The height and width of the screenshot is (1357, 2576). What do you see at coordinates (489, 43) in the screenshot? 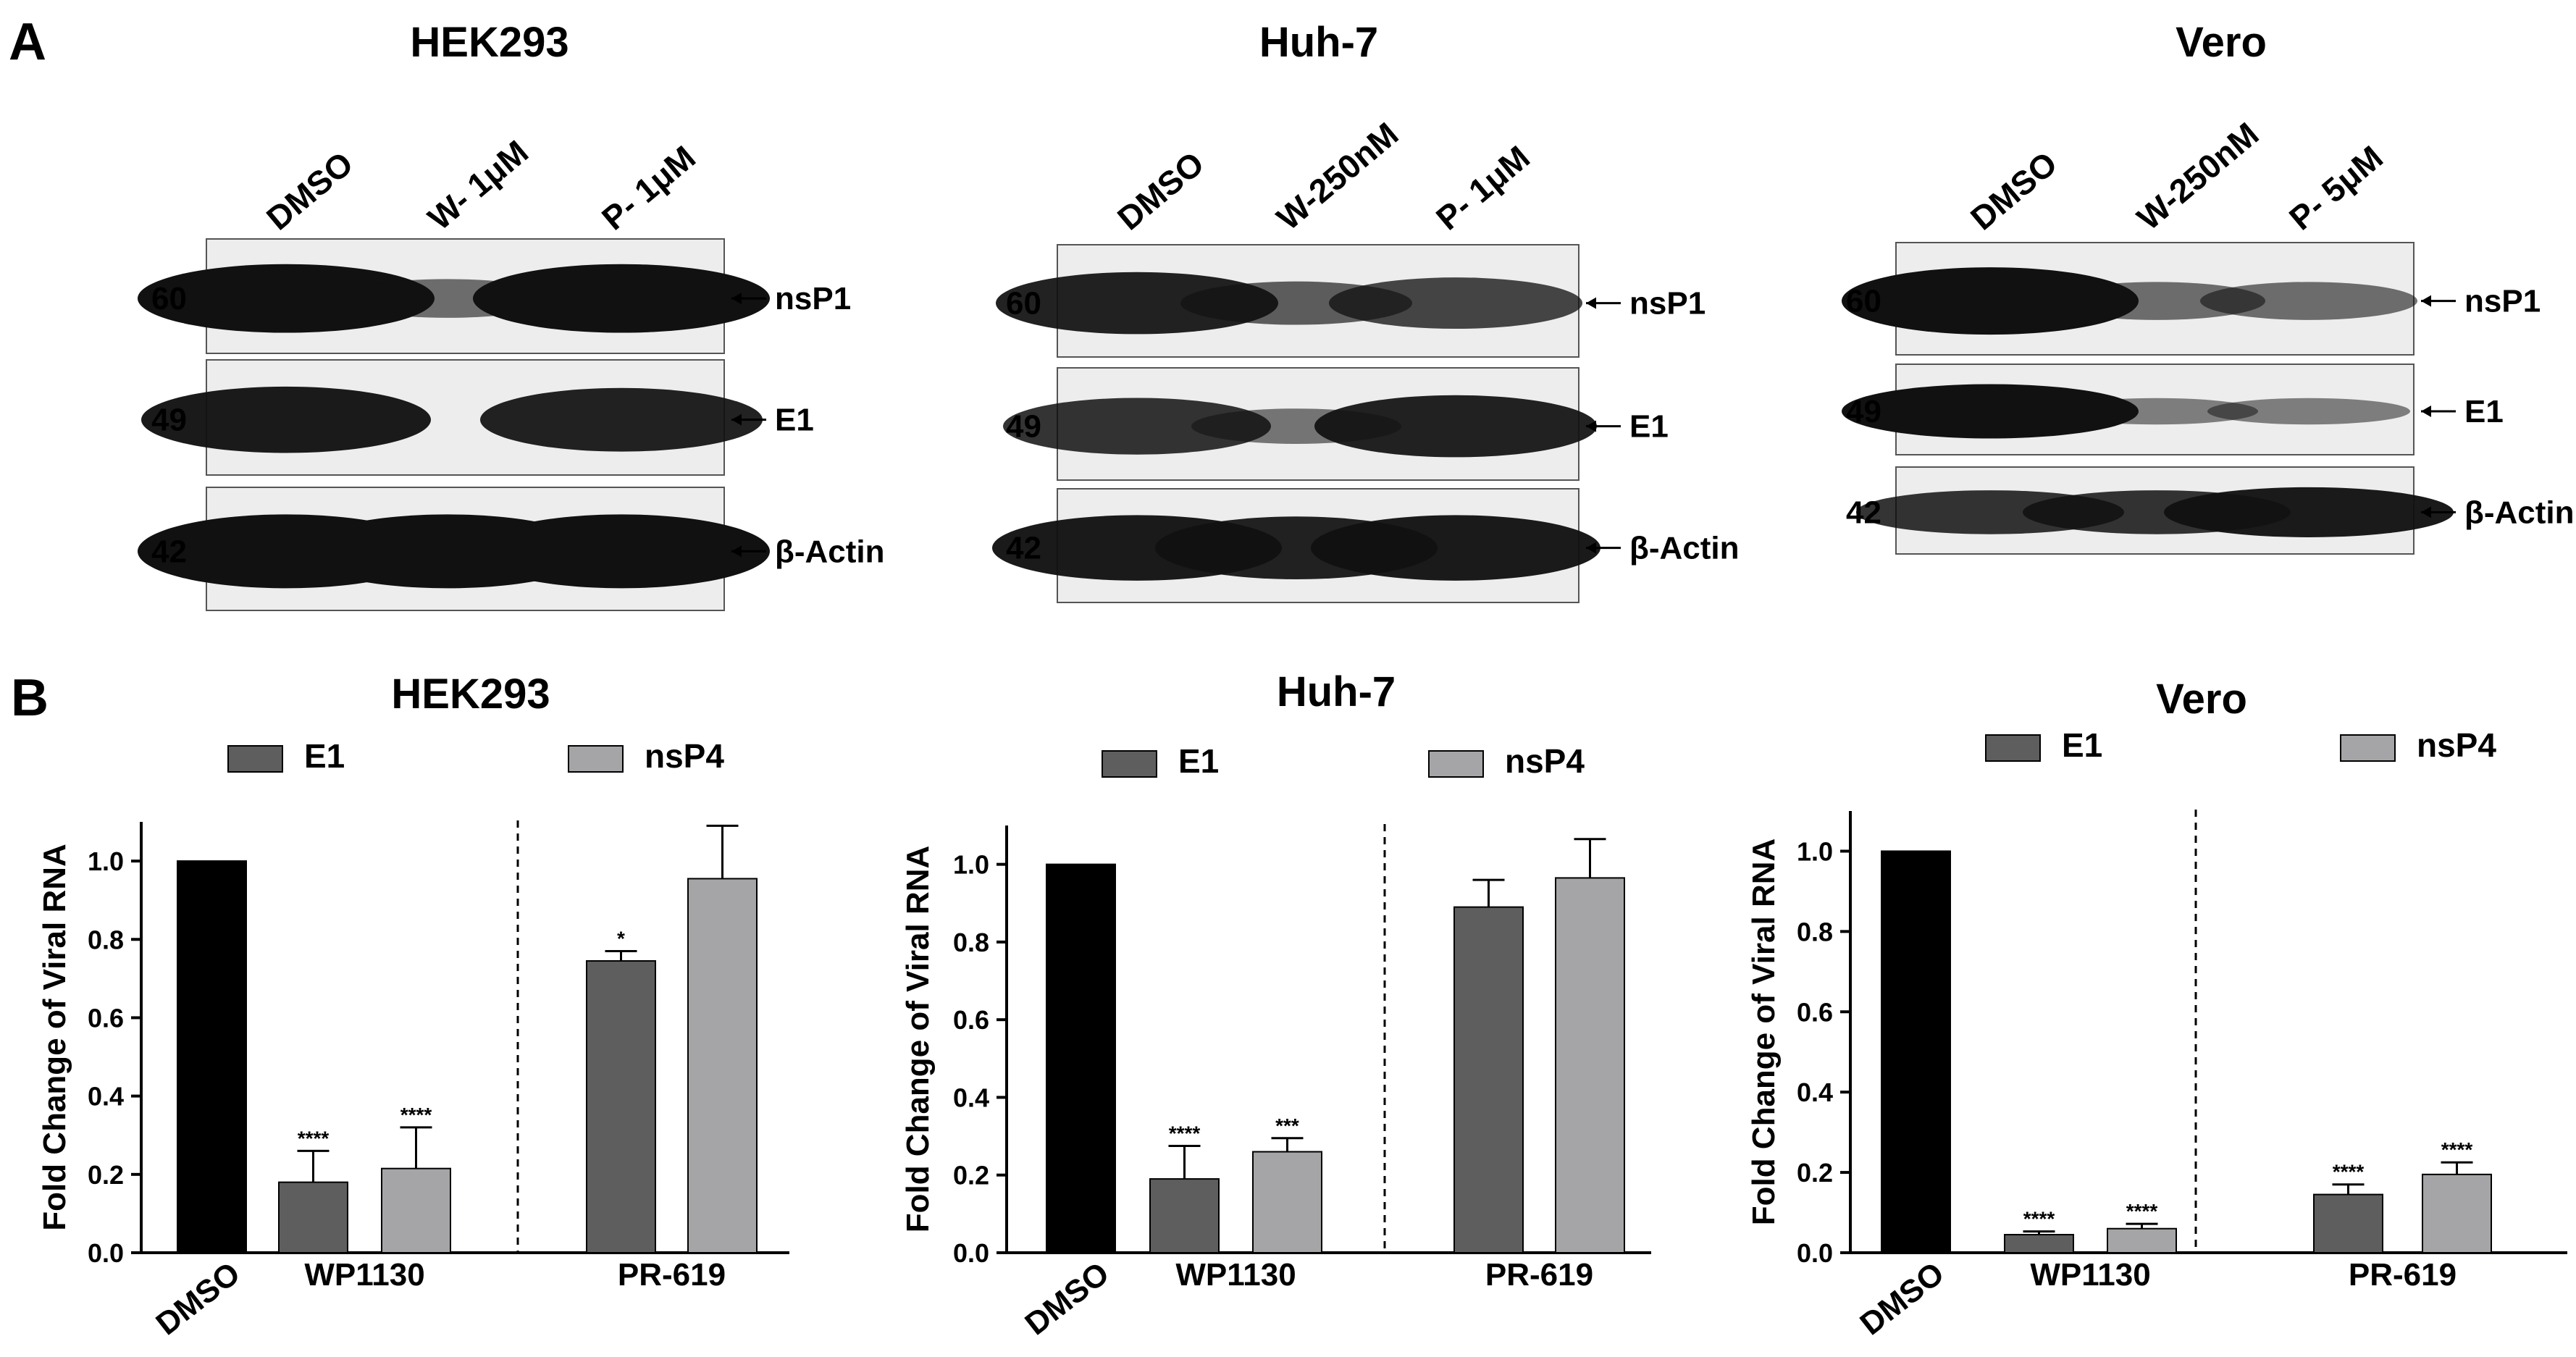
I see `blot-title: HEK293` at bounding box center [489, 43].